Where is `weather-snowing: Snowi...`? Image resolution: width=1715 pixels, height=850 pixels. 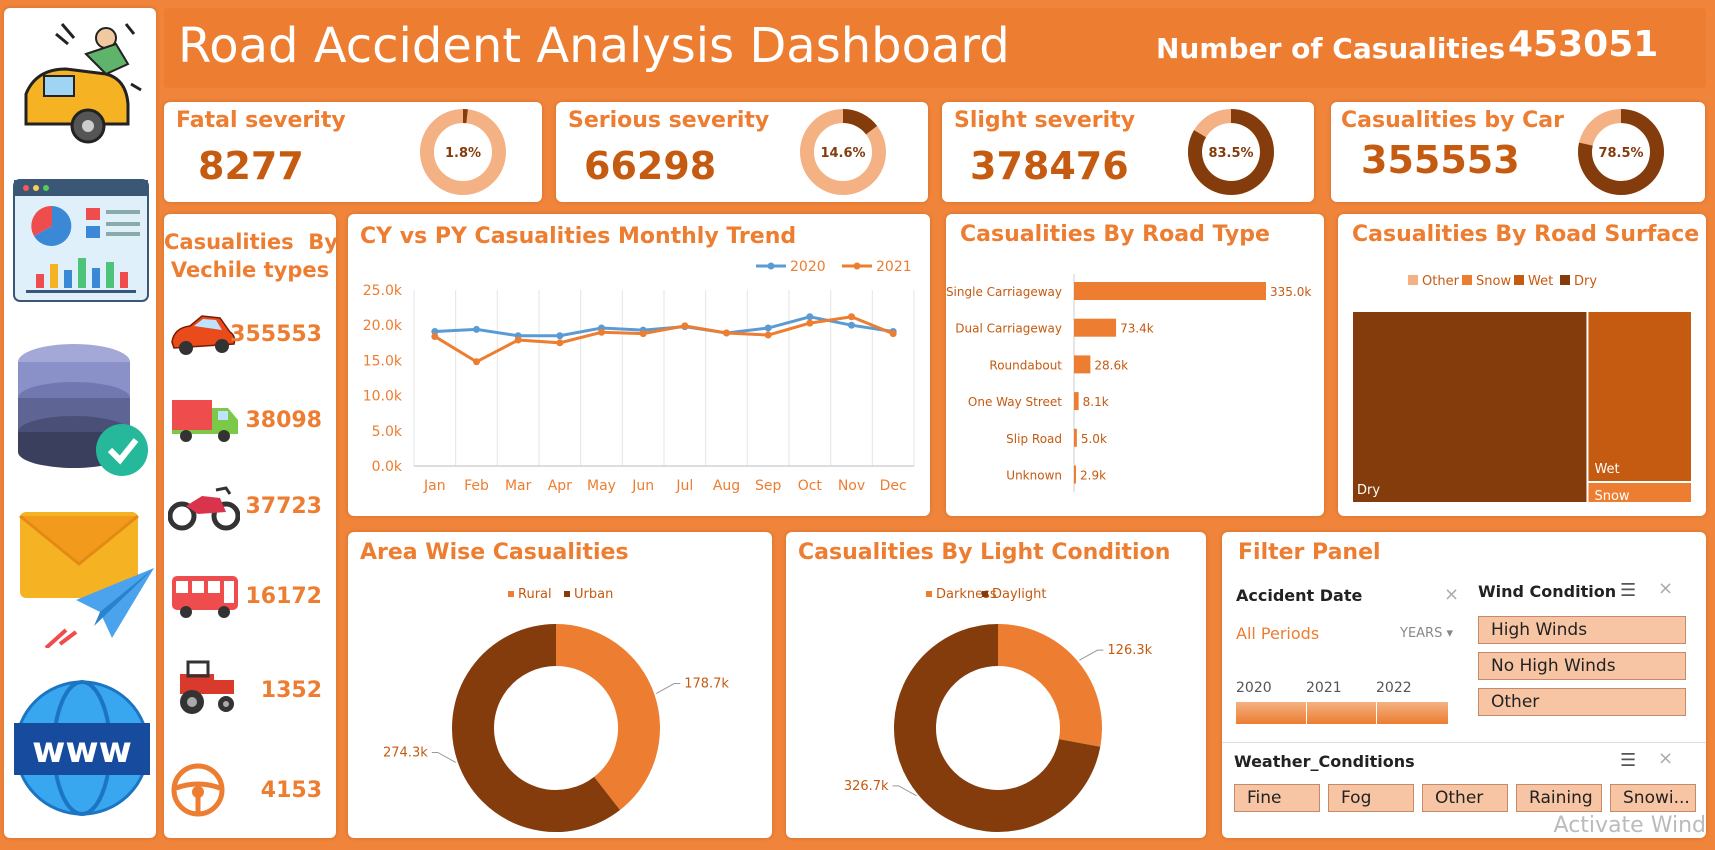 weather-snowing: Snowi... is located at coordinates (1653, 798).